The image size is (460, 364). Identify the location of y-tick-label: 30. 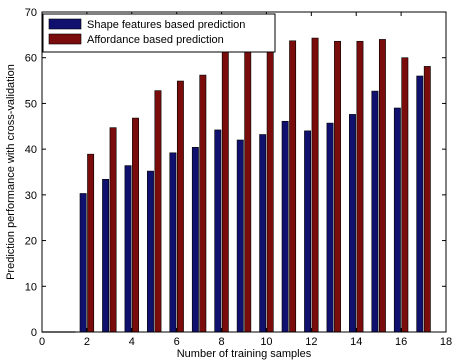
(31, 196).